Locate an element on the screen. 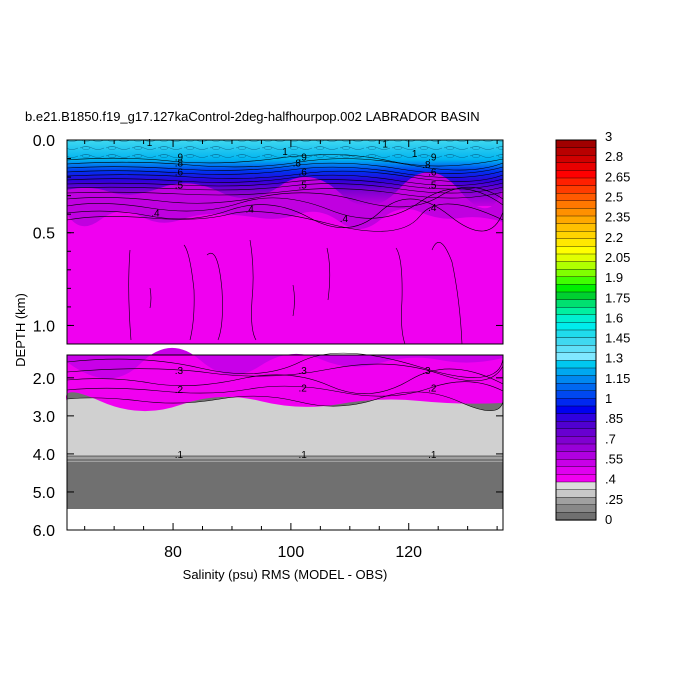  lower-contour-lines is located at coordinates (285, 406).